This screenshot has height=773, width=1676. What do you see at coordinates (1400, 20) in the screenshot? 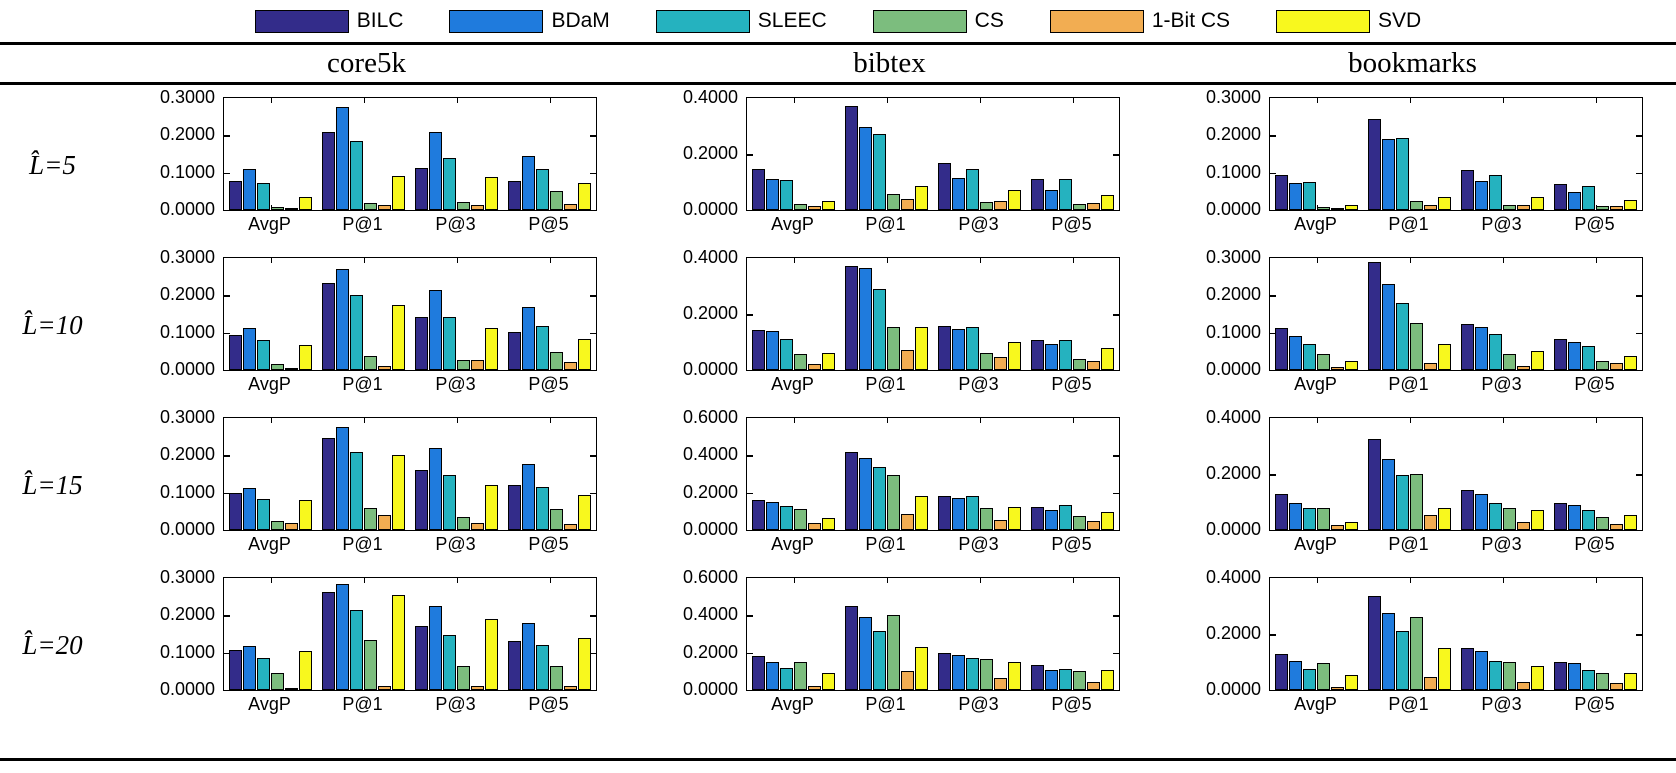
I see `legend-label: SVD` at bounding box center [1400, 20].